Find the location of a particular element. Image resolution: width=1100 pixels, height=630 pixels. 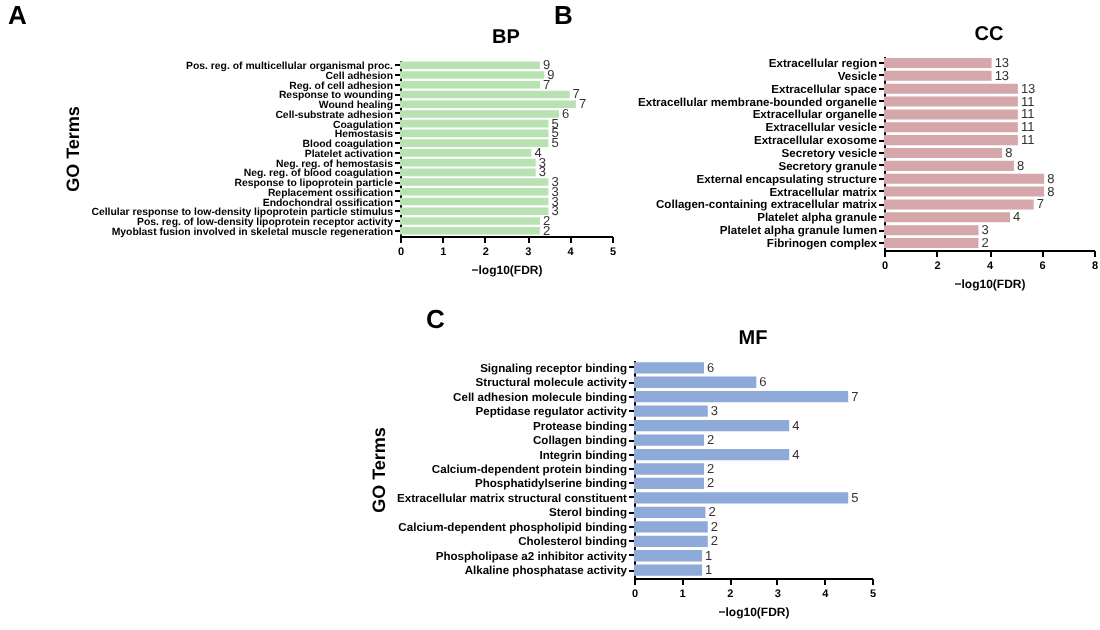

text: B is located at coordinates (563, 15).